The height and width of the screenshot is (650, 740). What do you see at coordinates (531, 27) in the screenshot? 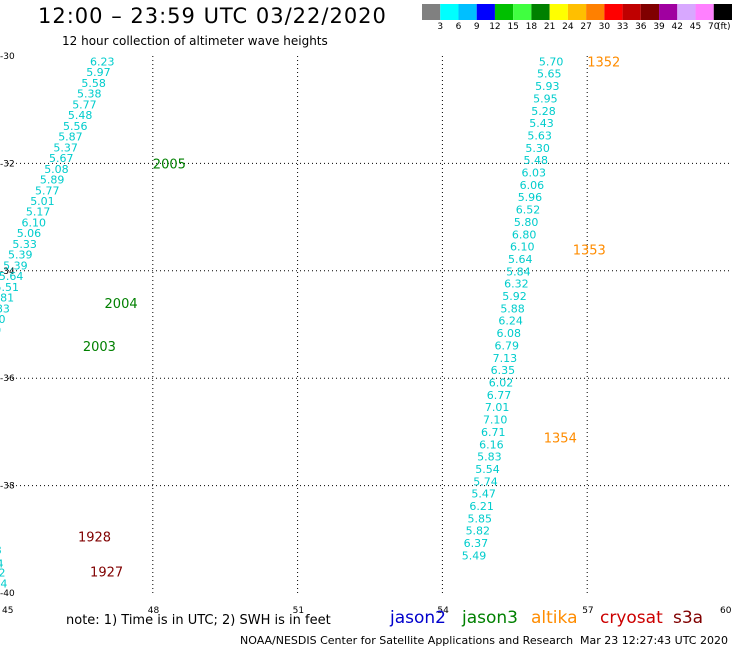
I see `color-scale-label: 18` at bounding box center [531, 27].